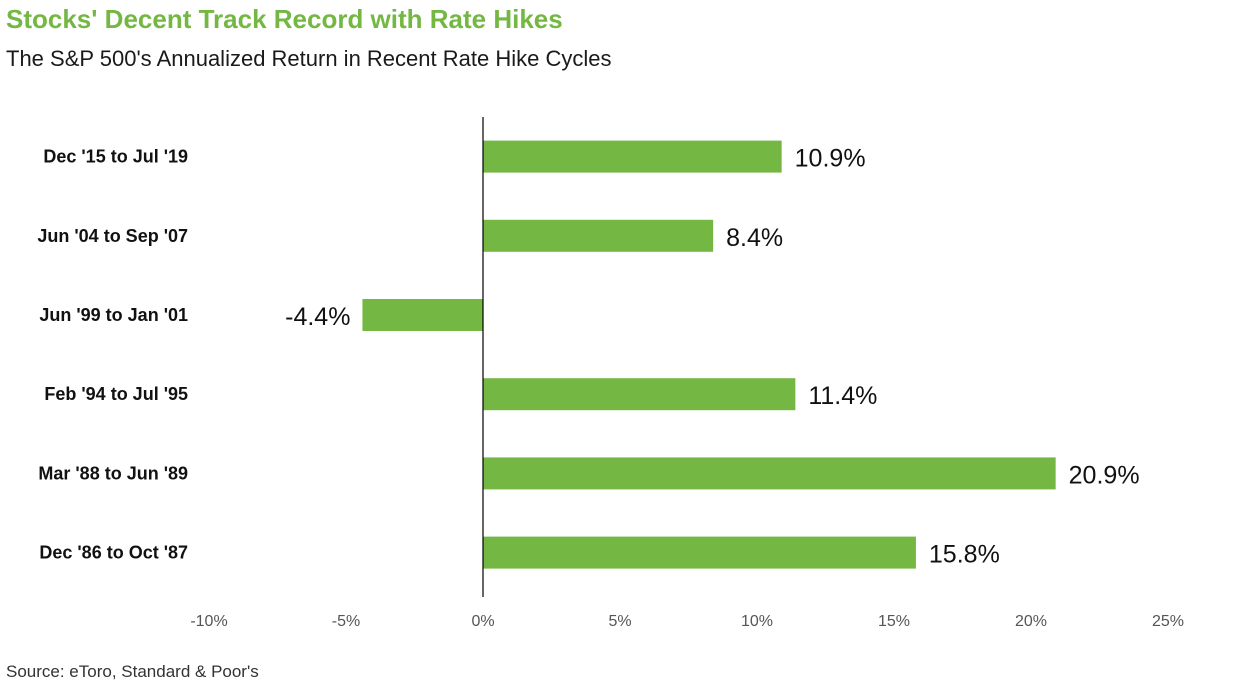 The image size is (1250, 688). I want to click on category-label: Mar '88 to Jun '89, so click(113, 473).